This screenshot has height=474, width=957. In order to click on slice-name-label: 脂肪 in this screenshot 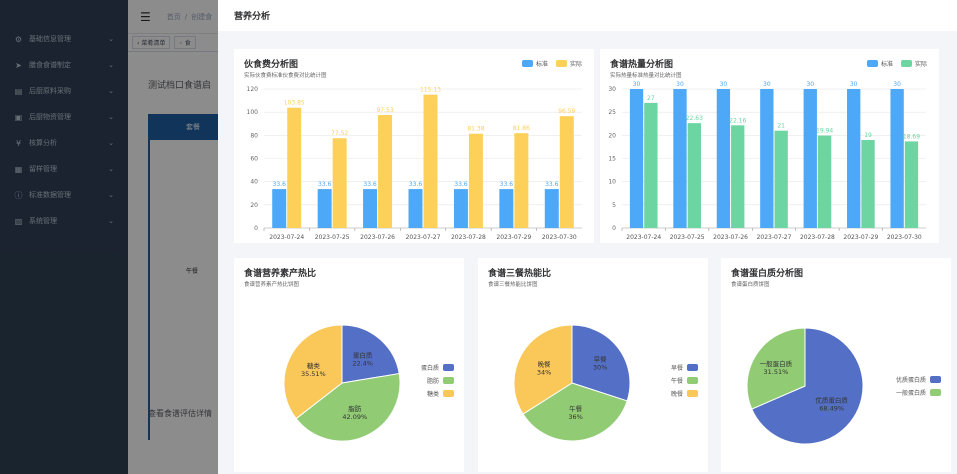, I will do `click(355, 408)`.